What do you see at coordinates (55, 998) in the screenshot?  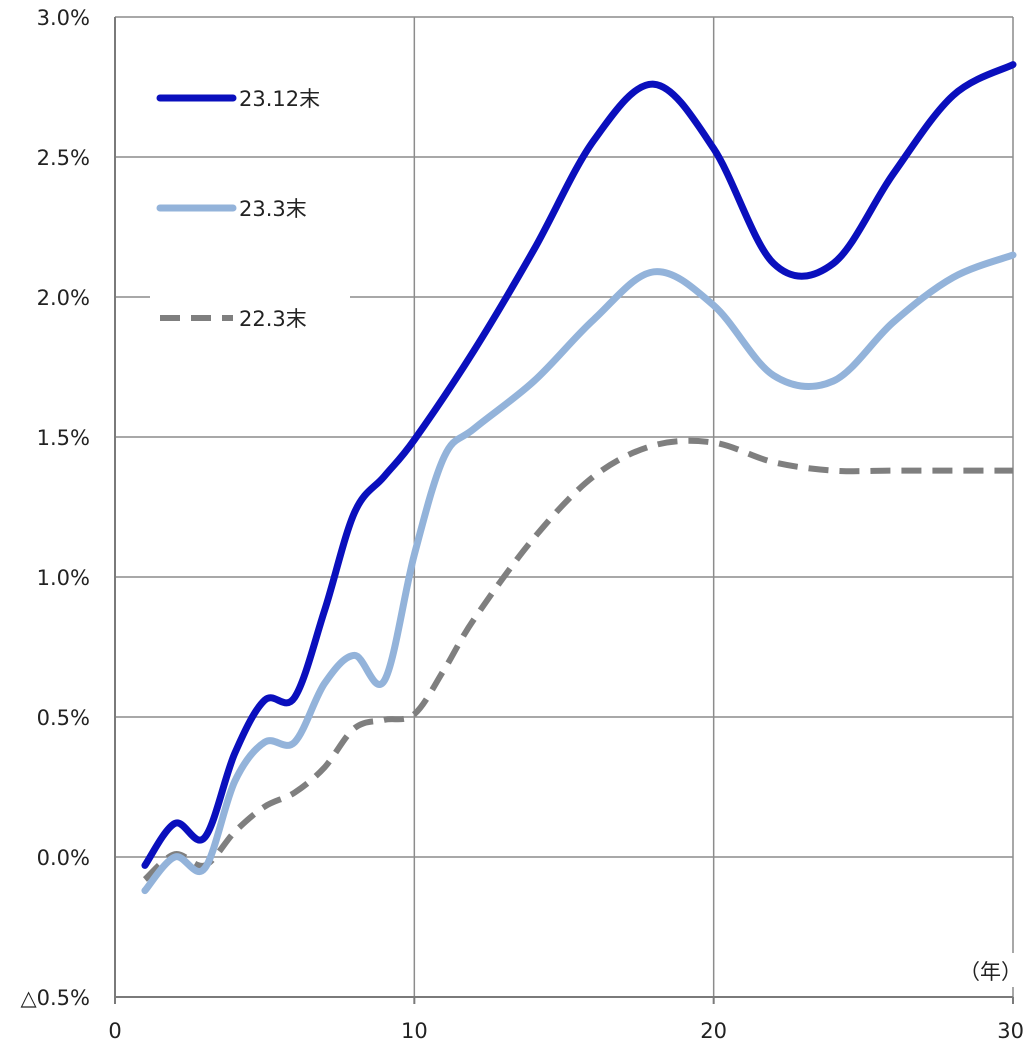 I see `y-tick-label: △0.5%` at bounding box center [55, 998].